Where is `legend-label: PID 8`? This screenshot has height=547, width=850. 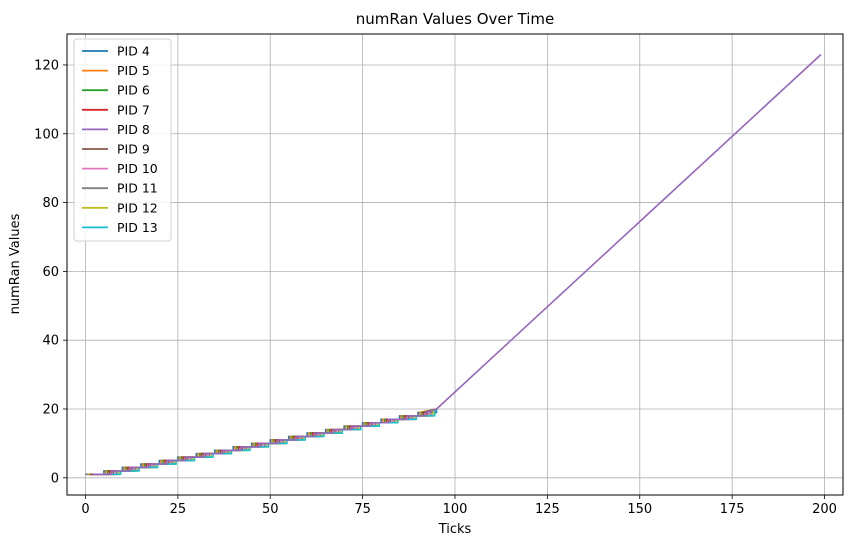
legend-label: PID 8 is located at coordinates (133, 129).